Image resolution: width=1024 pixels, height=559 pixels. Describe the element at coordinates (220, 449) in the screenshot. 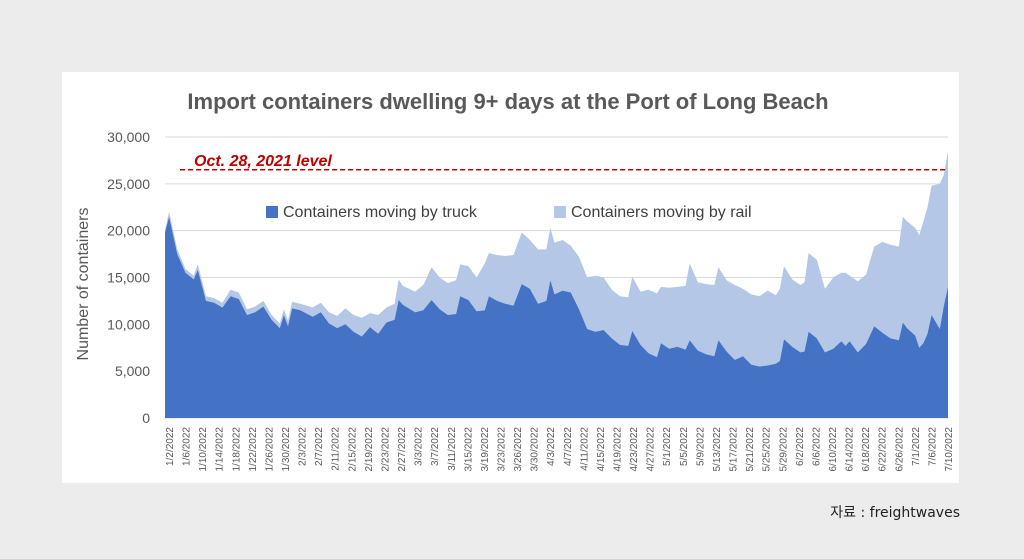

I see `x-tick-label: 1/14/2022` at that location.